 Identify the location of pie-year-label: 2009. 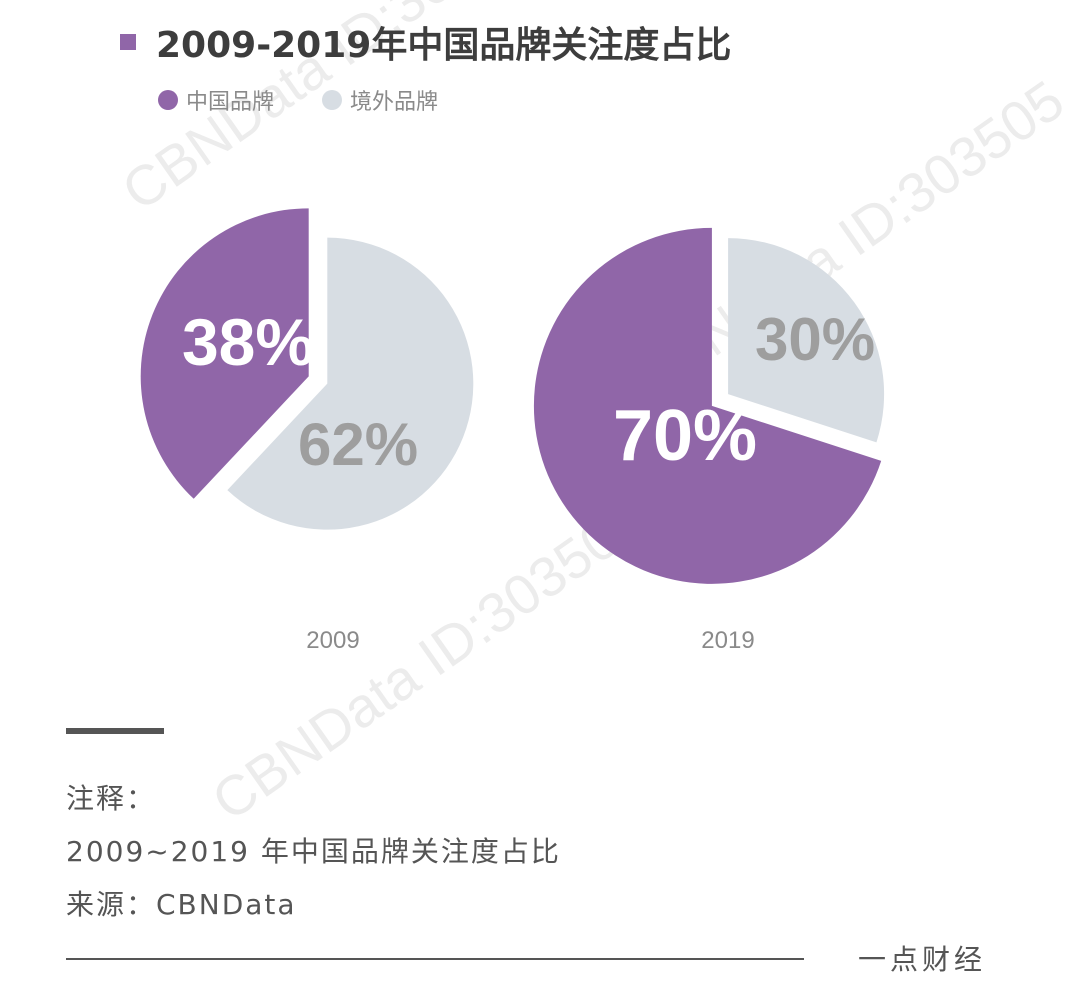
(332, 640).